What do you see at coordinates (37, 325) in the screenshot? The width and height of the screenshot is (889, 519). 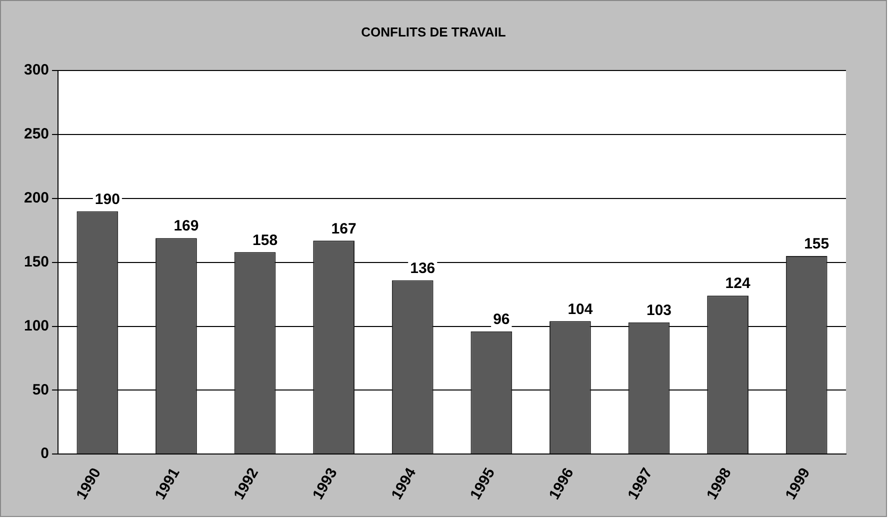 I see `y-tick-label: 100` at bounding box center [37, 325].